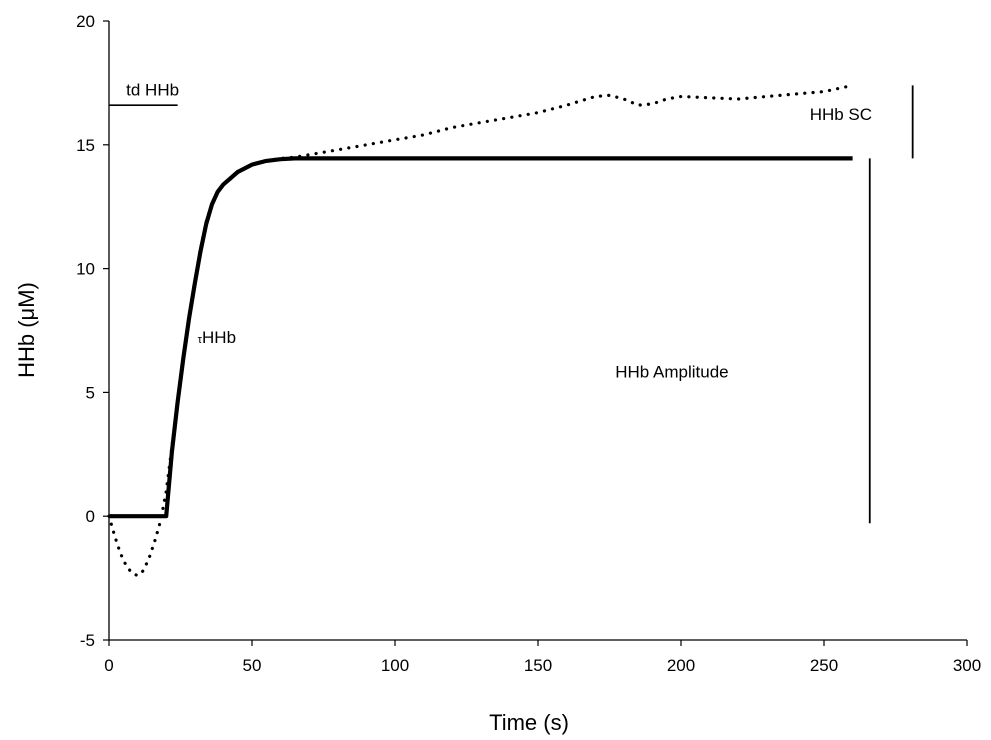  What do you see at coordinates (967, 665) in the screenshot?
I see `x-tick-label: 300` at bounding box center [967, 665].